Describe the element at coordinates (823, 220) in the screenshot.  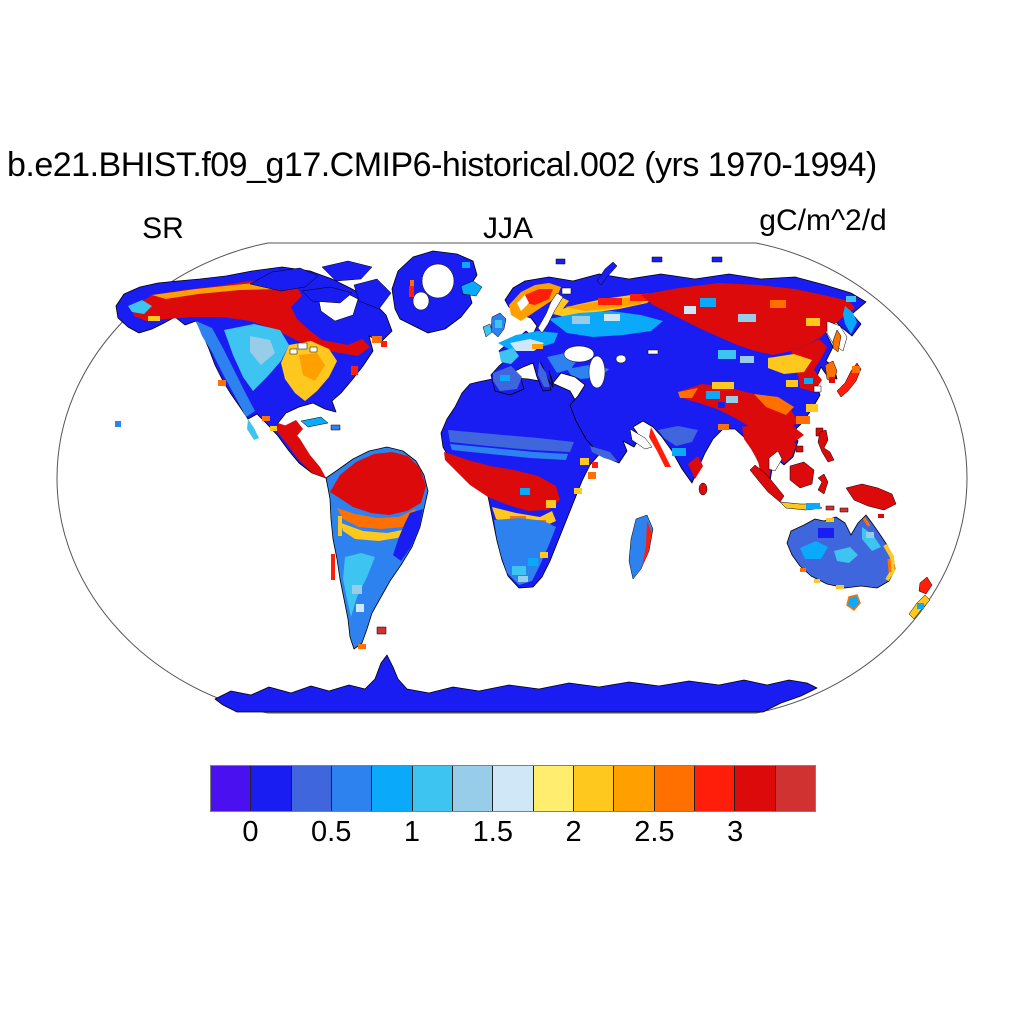
I see `units-label: gC/m^2/d` at that location.